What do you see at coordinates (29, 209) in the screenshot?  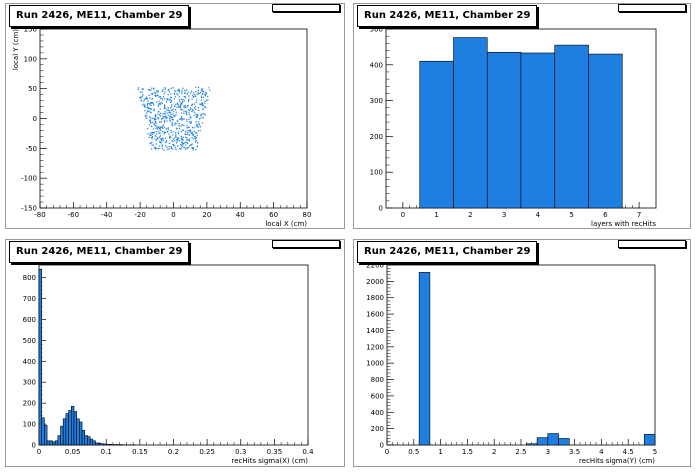 I see `y-tick-label: -150` at bounding box center [29, 209].